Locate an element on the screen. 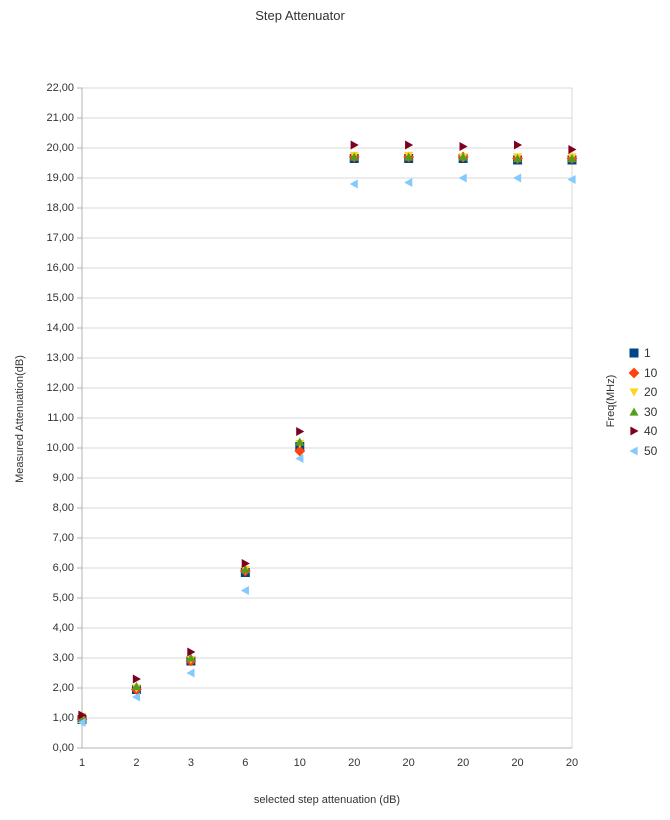 The height and width of the screenshot is (820, 670). y-tick-label: 9,00 is located at coordinates (63, 478).